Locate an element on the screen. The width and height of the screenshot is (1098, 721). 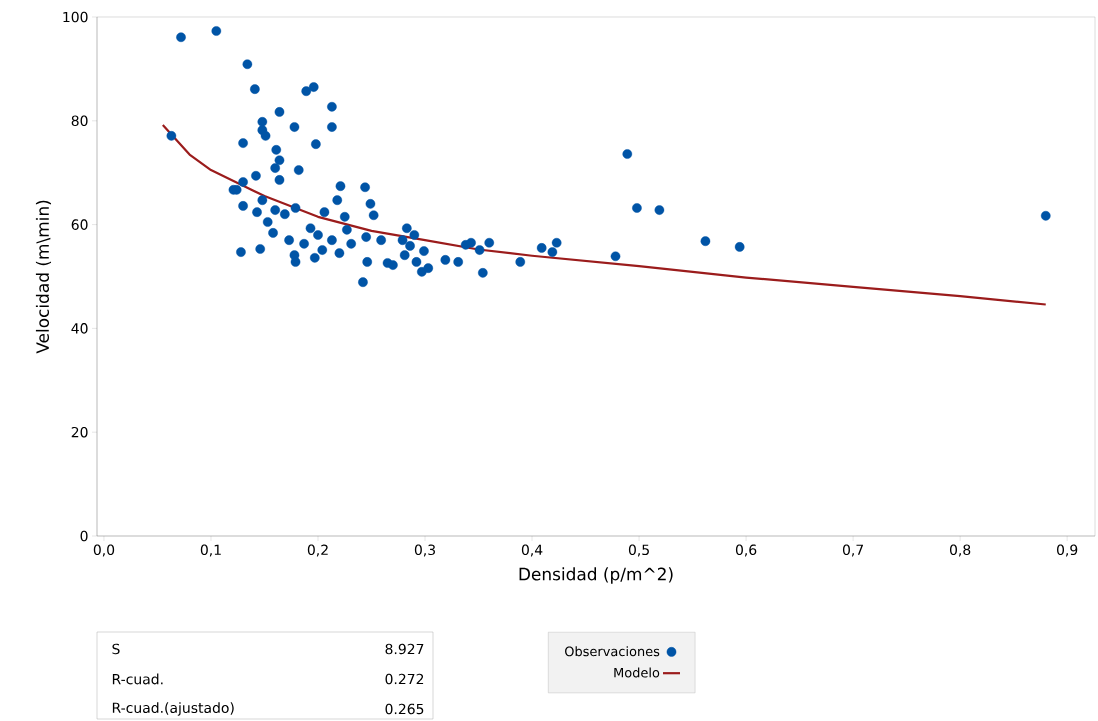
y-tick-label: 20 is located at coordinates (79, 432).